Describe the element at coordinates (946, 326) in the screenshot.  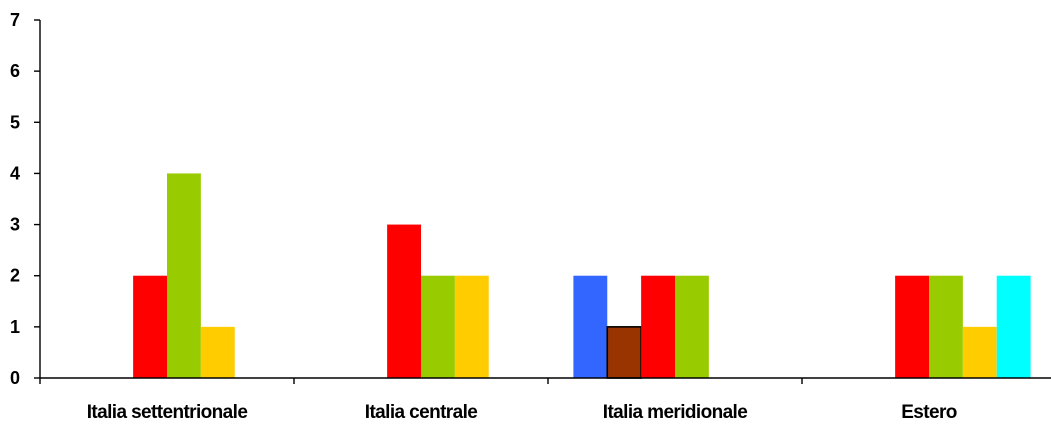
I see `bar-series4-estero` at that location.